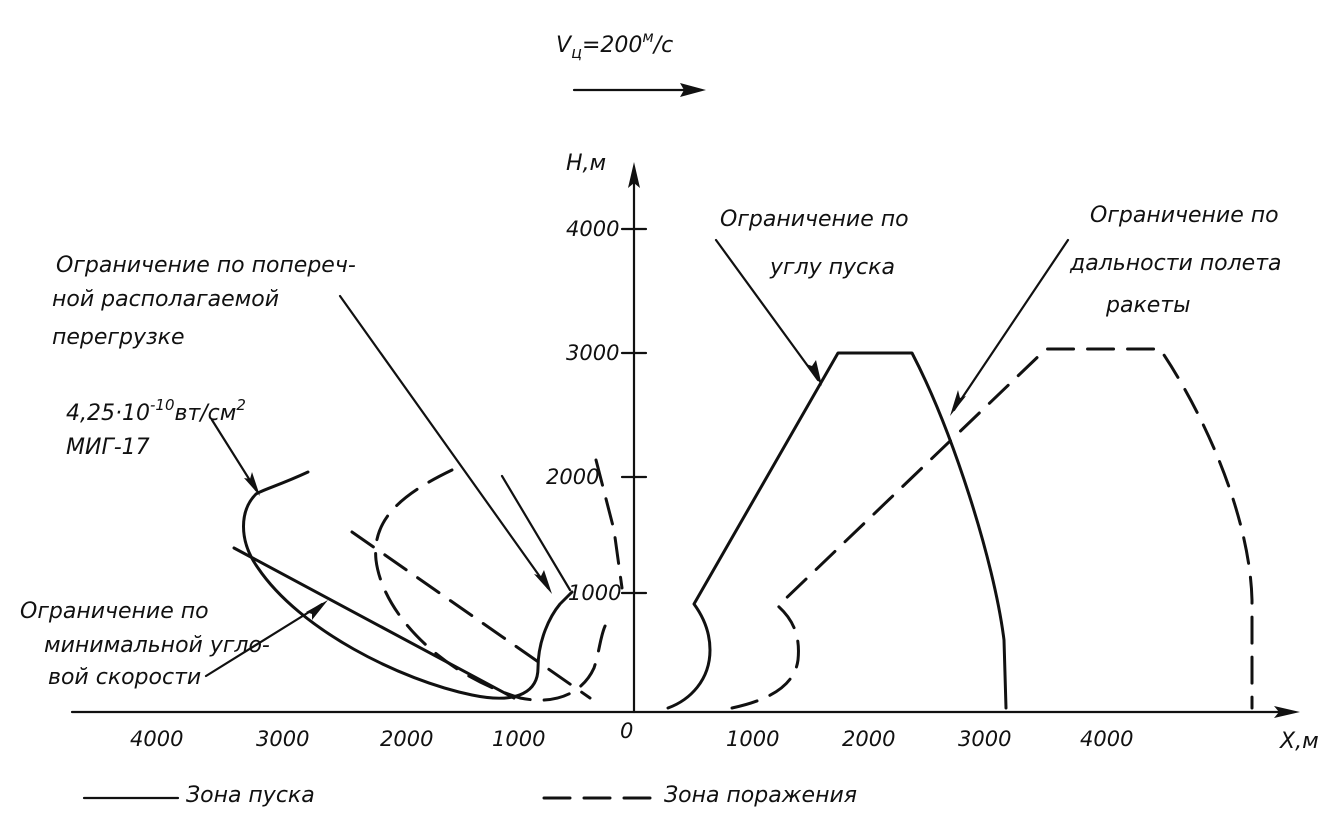  Describe the element at coordinates (469, 795) in the screenshot. I see `legend: Зона пуска Зона поражения` at that location.